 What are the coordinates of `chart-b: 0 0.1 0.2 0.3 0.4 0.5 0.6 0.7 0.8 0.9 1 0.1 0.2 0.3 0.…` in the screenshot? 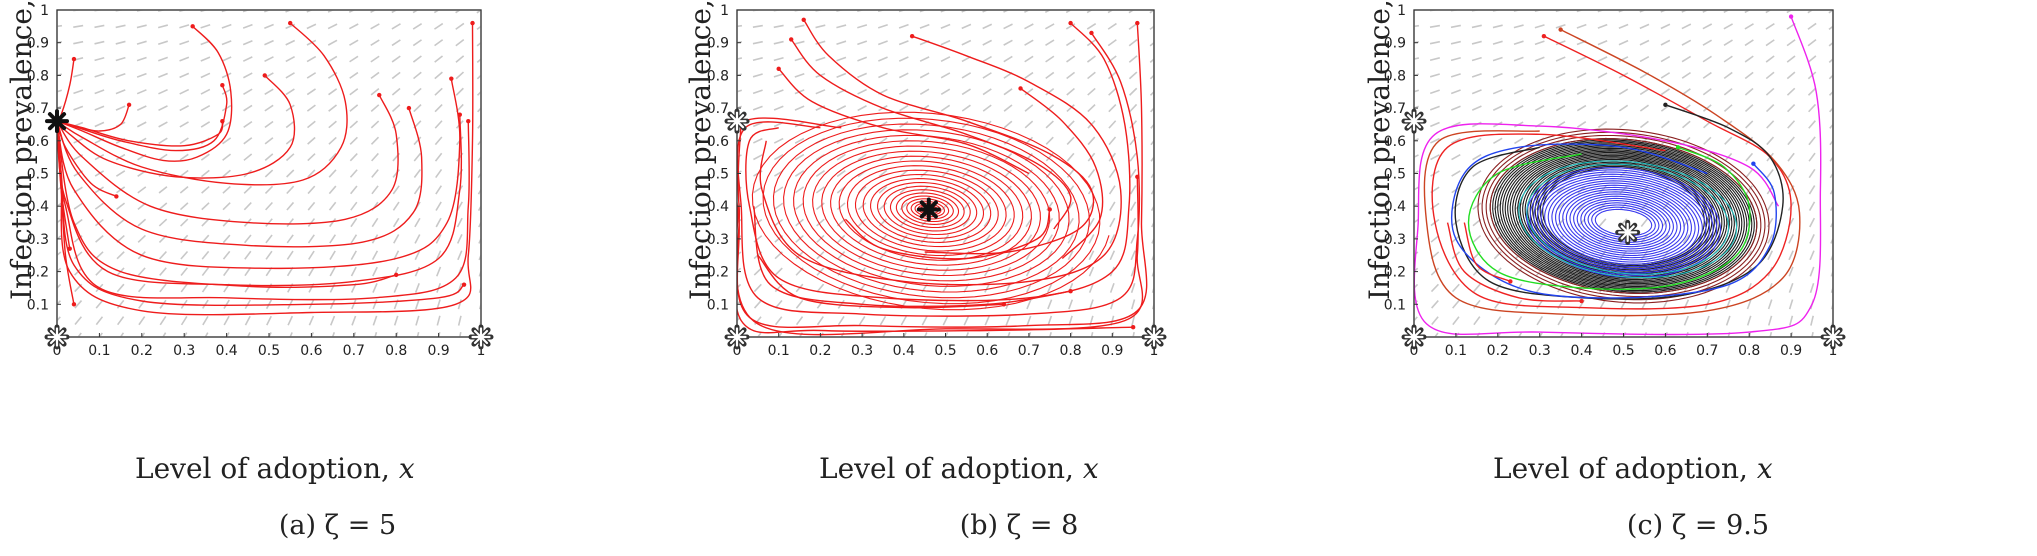 It's located at (937, 181).